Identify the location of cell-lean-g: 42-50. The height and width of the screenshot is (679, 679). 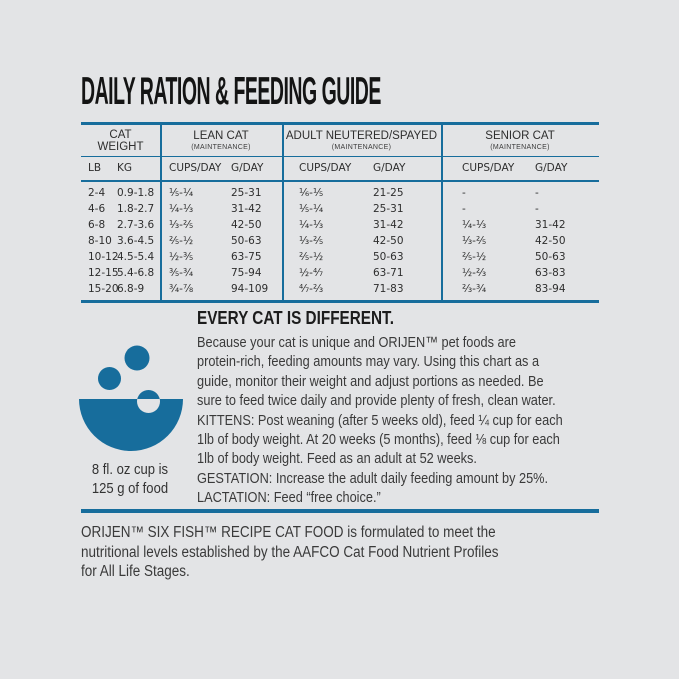
(246, 225).